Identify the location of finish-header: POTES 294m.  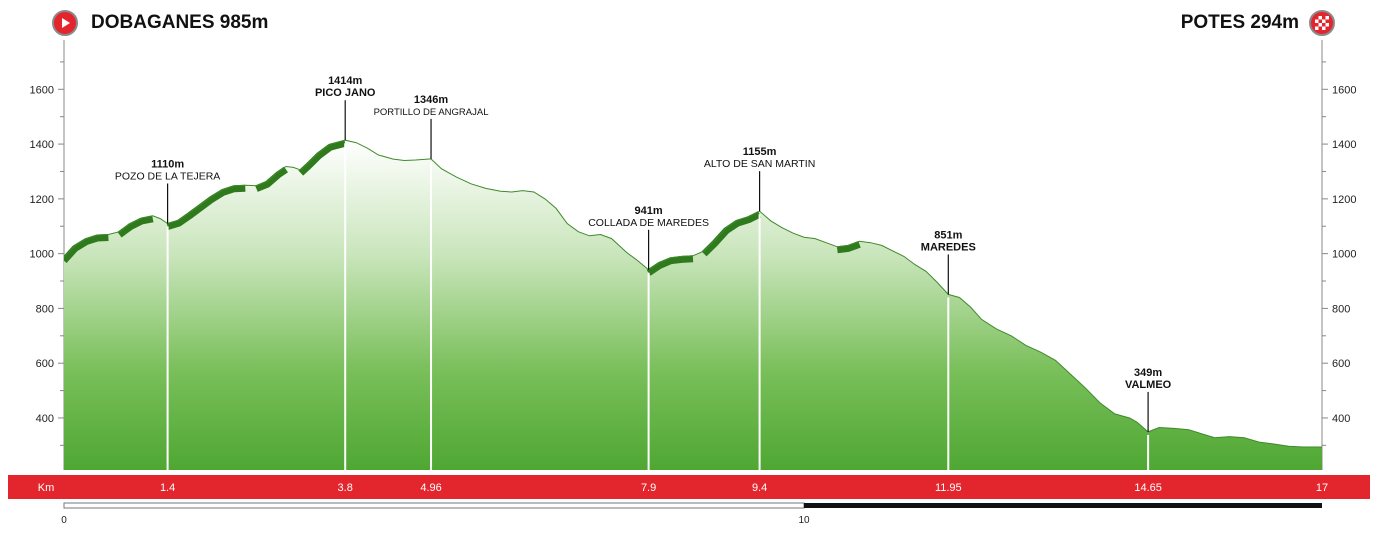
(1258, 23).